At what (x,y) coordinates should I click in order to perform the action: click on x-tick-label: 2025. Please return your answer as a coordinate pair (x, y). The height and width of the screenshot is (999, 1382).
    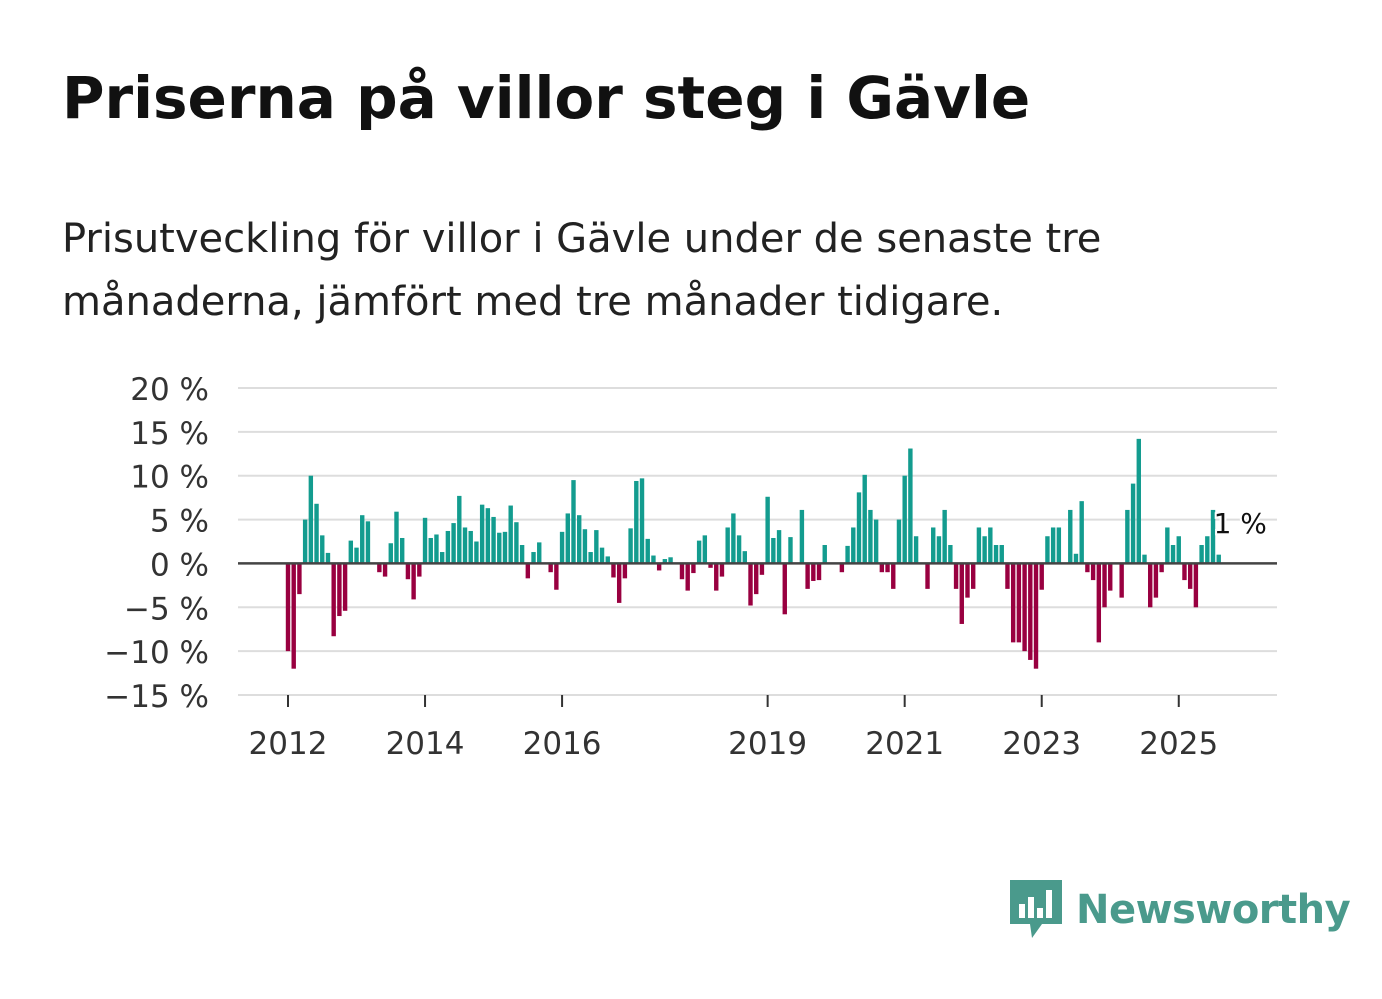
    Looking at the image, I should click on (1178, 744).